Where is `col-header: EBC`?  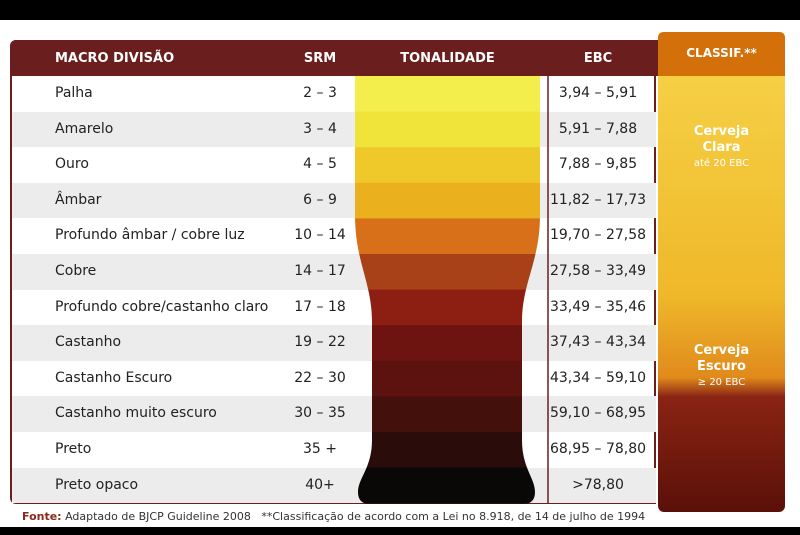 col-header: EBC is located at coordinates (598, 58).